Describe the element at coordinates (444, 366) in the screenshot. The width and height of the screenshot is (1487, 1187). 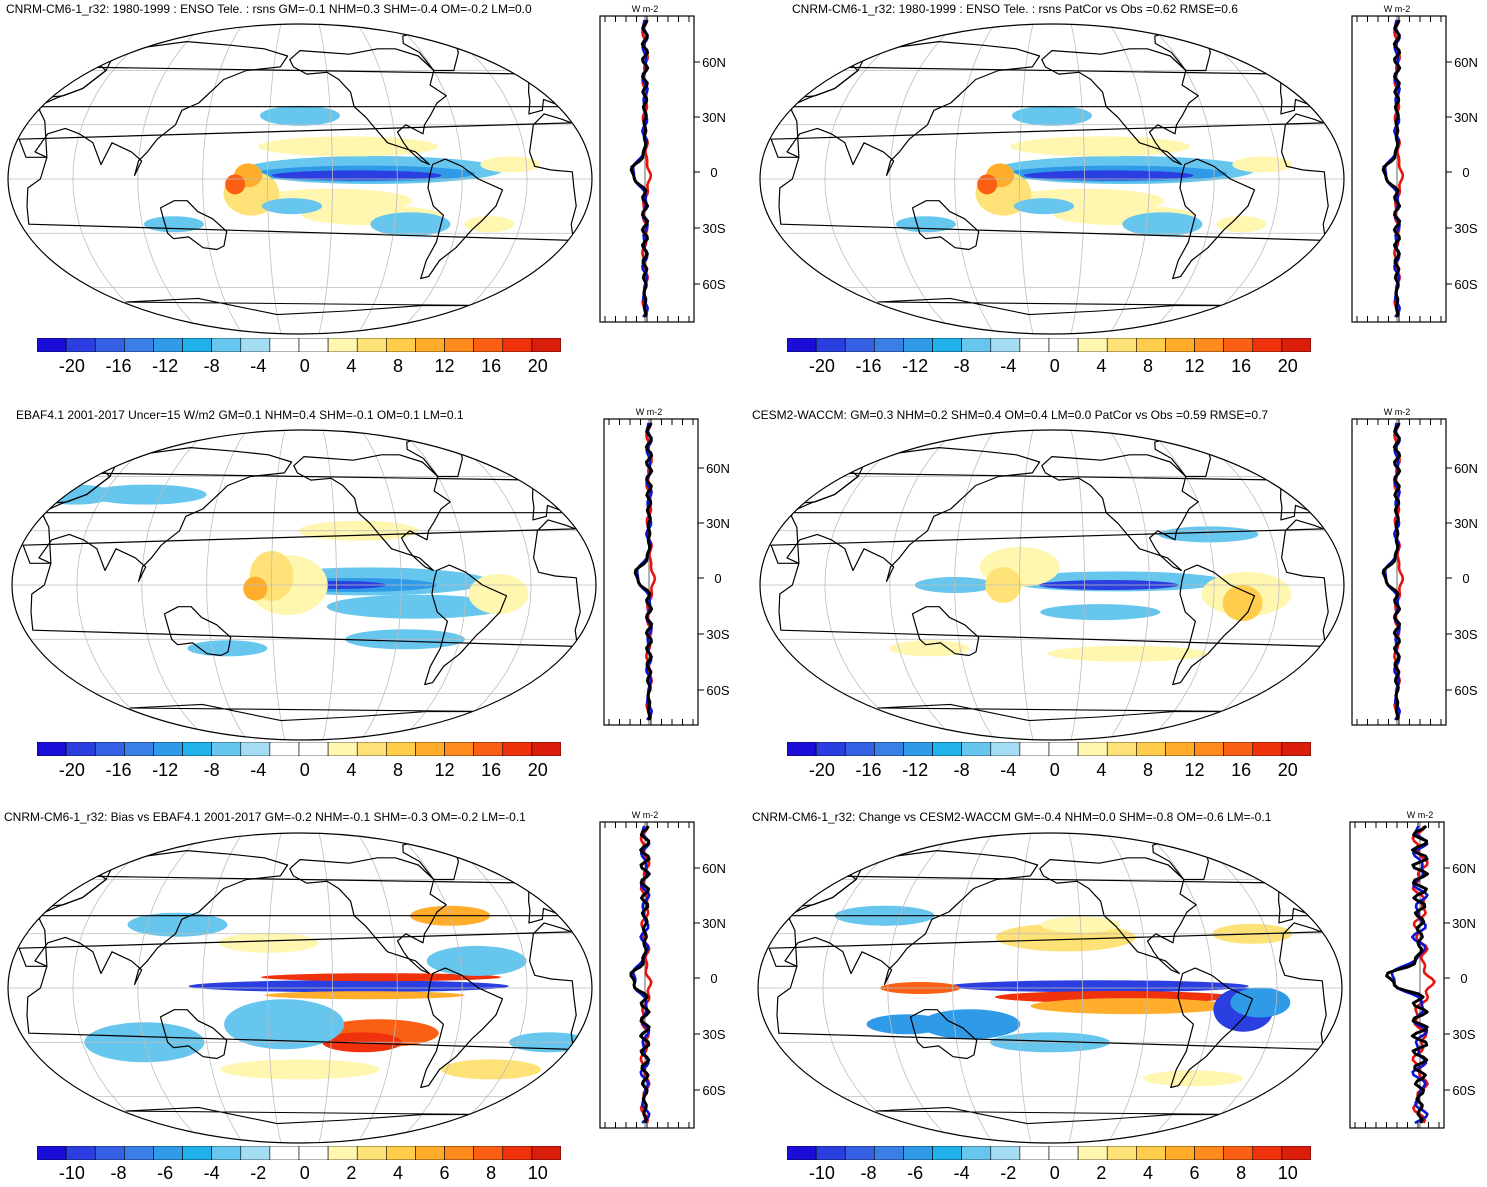
I see `colorbar-label: 12` at that location.